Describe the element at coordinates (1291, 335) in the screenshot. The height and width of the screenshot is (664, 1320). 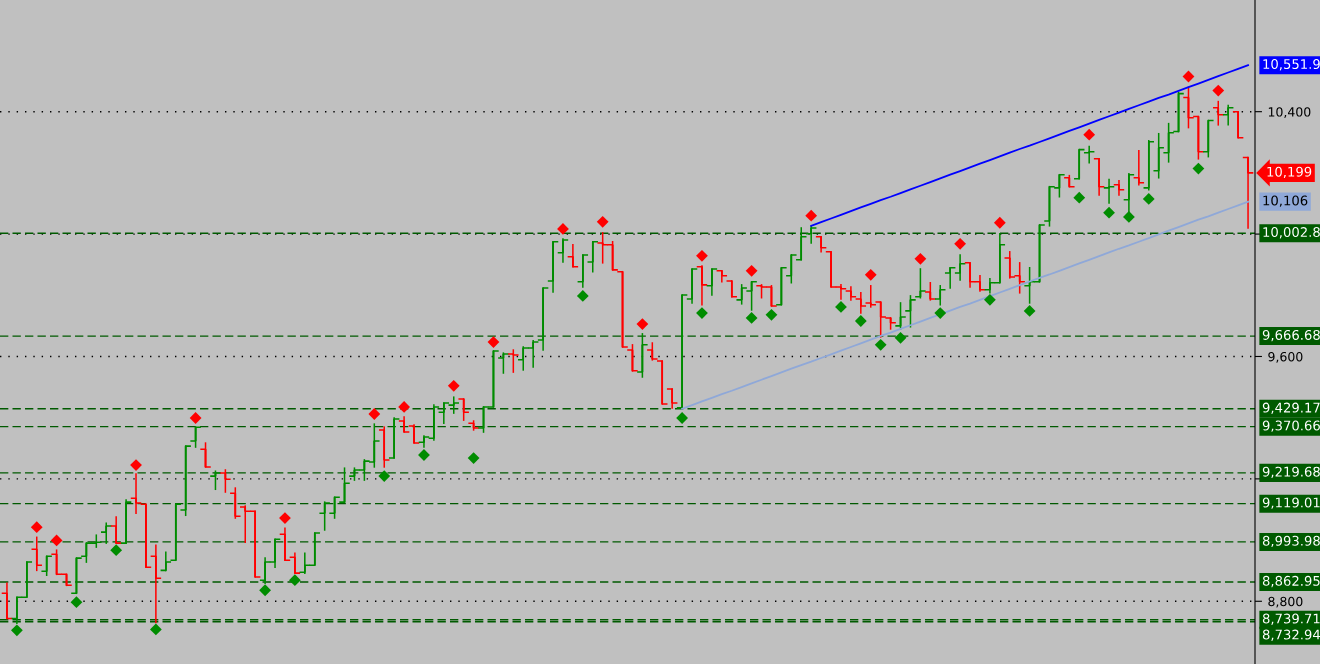
I see `ref-line-label: 9,666.68` at that location.